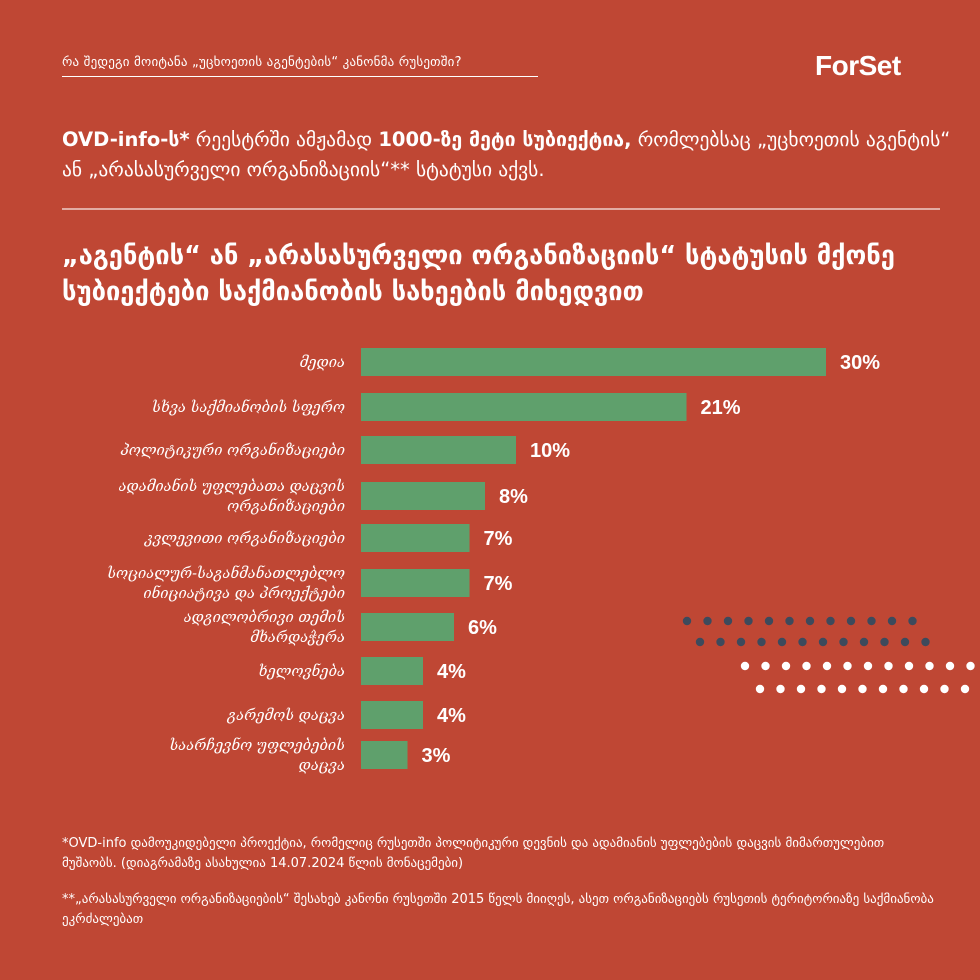  What do you see at coordinates (860, 363) in the screenshot?
I see `value-label-1: 30%` at bounding box center [860, 363].